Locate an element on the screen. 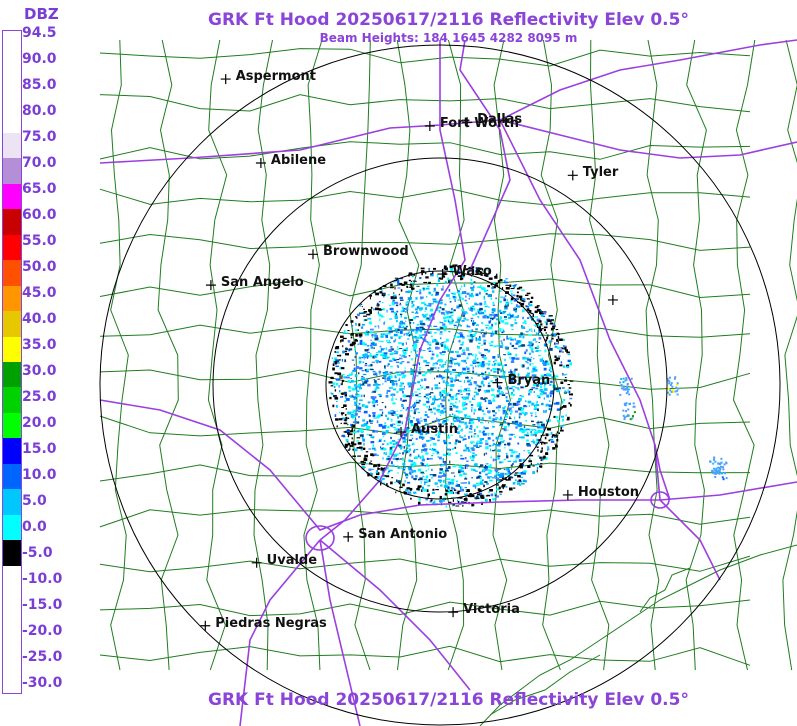 Image resolution: width=797 pixels, height=726 pixels. legend-value: -25.0 is located at coordinates (42, 657).